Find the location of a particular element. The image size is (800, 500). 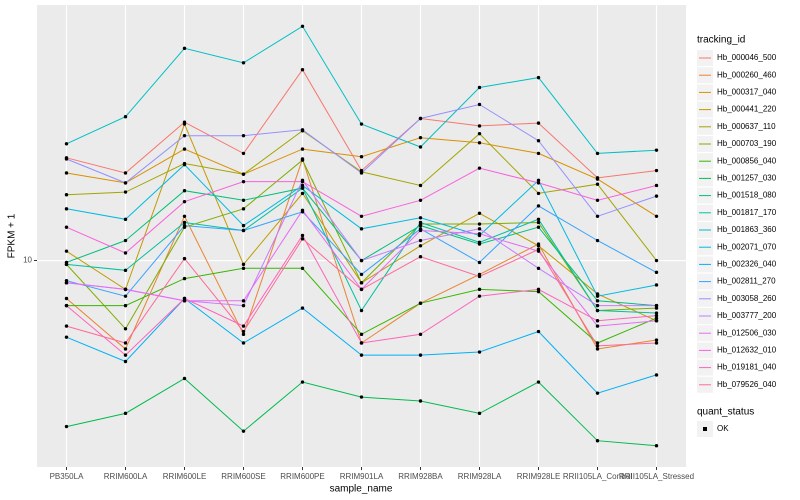

x-axis-title: sample_name is located at coordinates (361, 489).